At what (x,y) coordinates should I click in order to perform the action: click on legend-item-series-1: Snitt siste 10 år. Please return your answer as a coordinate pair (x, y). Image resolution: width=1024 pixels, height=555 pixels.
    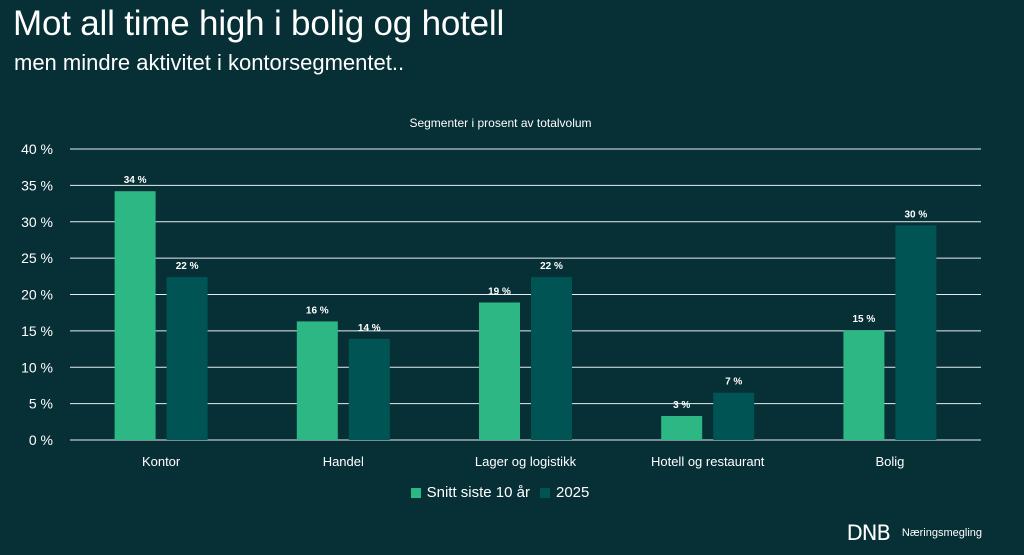
    Looking at the image, I should click on (470, 492).